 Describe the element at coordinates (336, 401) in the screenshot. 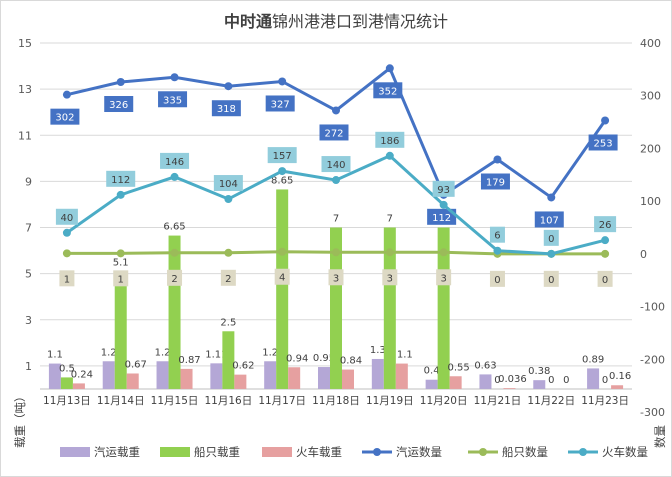

I see `category-label: 11月18日` at that location.